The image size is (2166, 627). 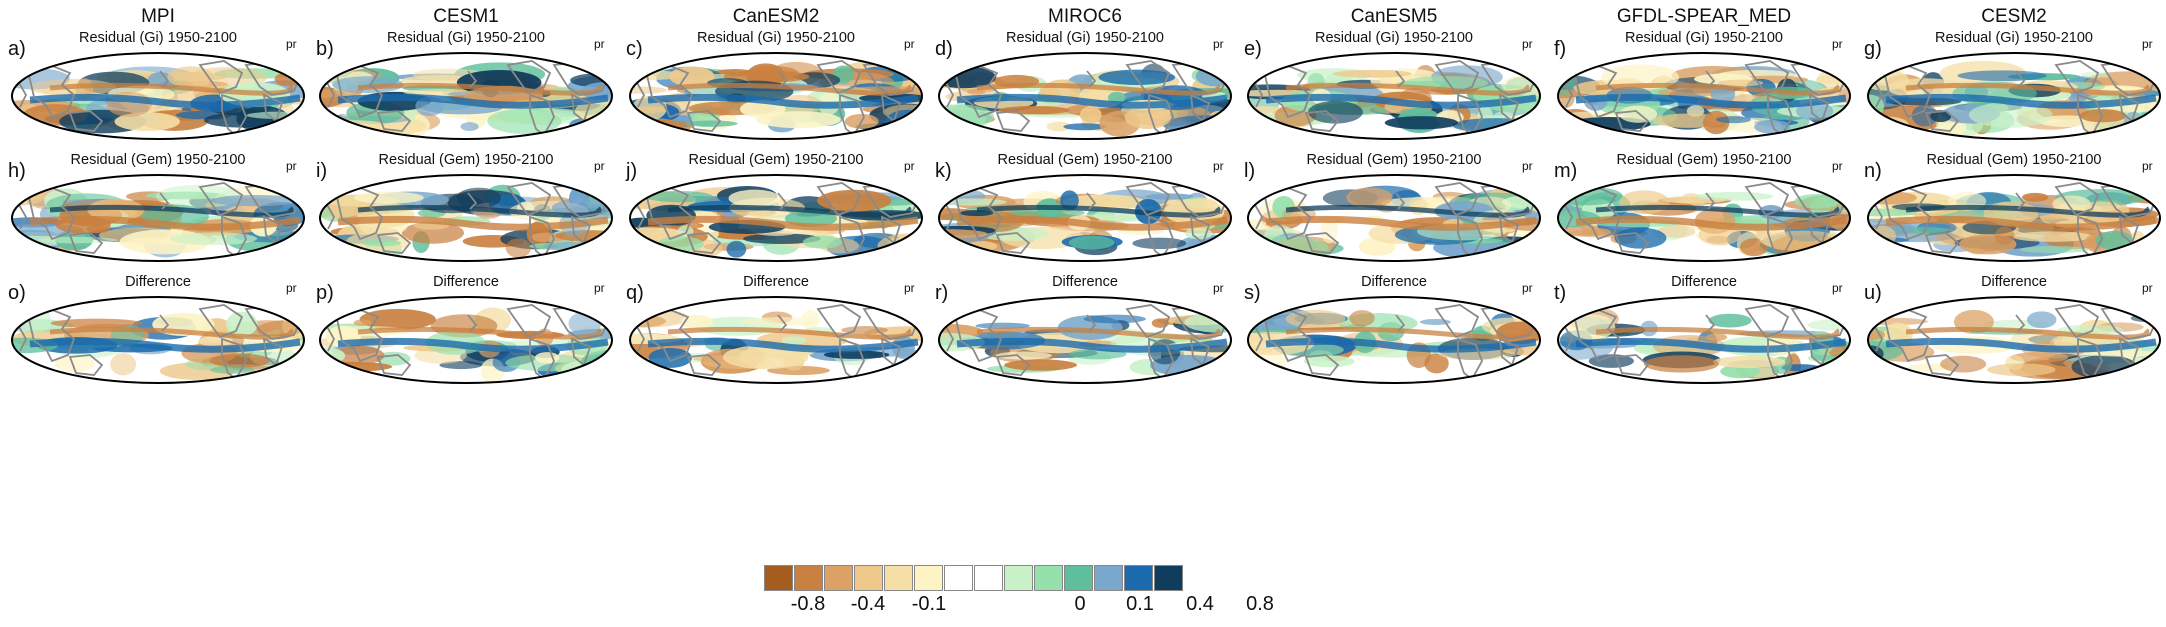 What do you see at coordinates (1873, 171) in the screenshot?
I see `panel-letter: n)` at bounding box center [1873, 171].